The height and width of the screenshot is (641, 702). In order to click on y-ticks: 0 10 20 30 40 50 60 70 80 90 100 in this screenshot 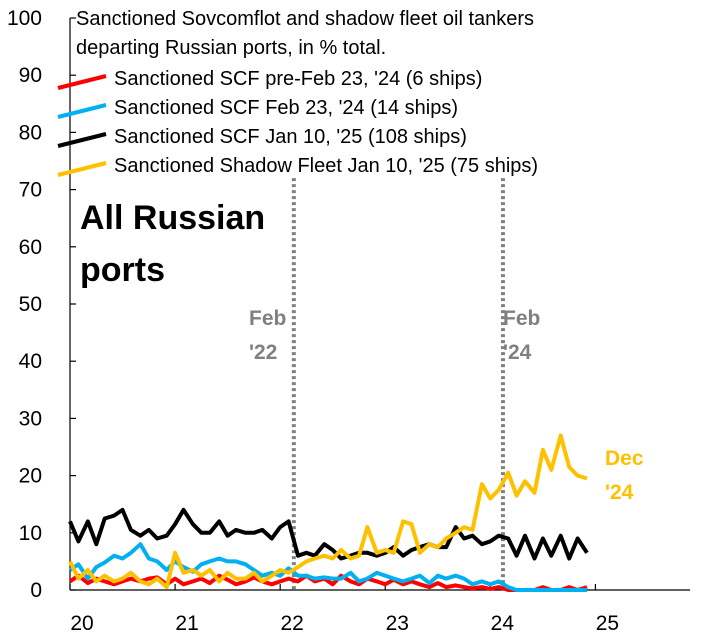, I will do `click(41, 304)`.